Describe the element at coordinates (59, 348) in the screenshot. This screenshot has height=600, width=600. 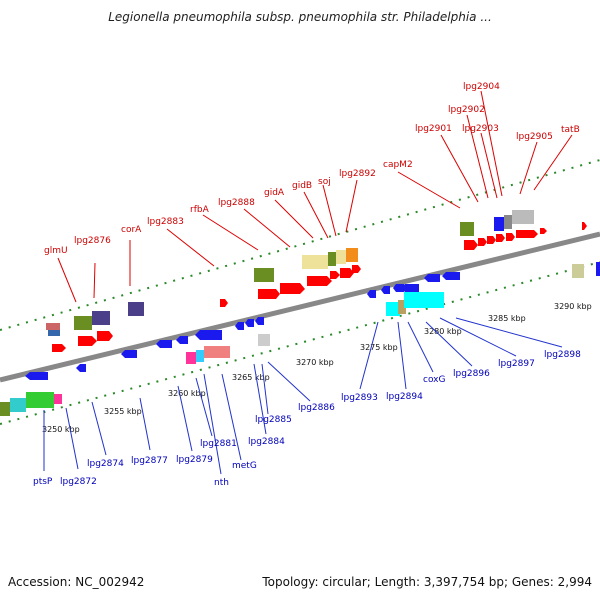
I see `gene-glmU` at that location.